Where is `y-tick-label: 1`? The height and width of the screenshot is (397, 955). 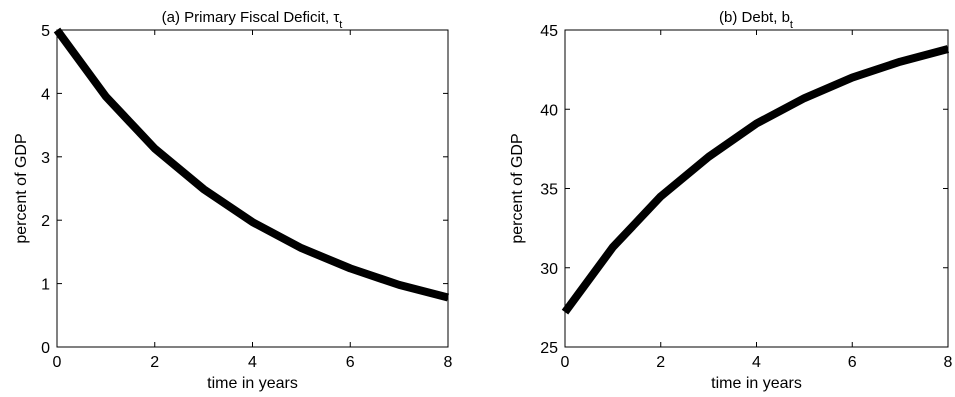 y-tick-label: 1 is located at coordinates (45, 285).